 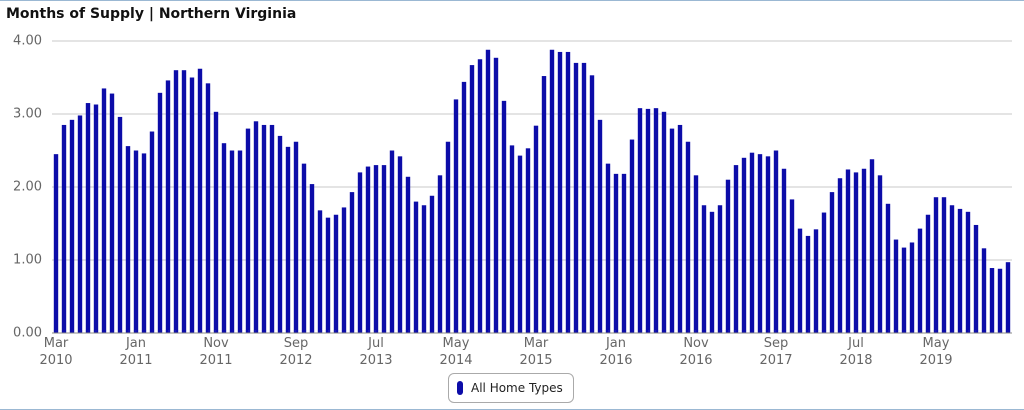 I want to click on legend-swatch, so click(x=460, y=388).